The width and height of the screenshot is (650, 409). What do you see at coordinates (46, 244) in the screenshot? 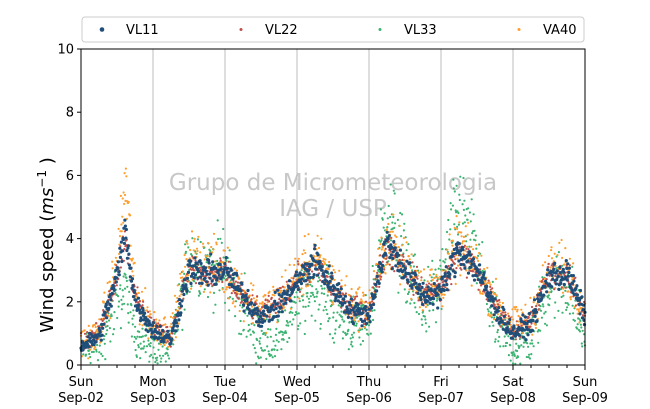
I see `y-axis-label: Wind speed (ms−1 )` at bounding box center [46, 244].